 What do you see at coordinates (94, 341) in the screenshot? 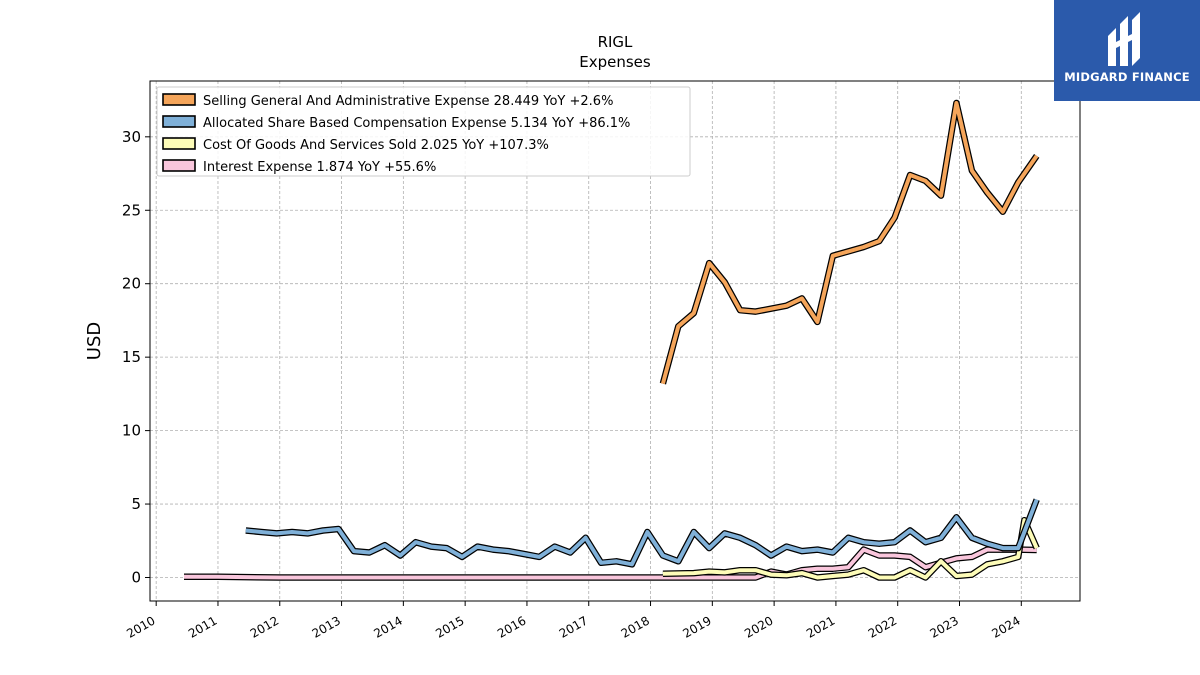
I see `y-axis-label: USD` at bounding box center [94, 341].